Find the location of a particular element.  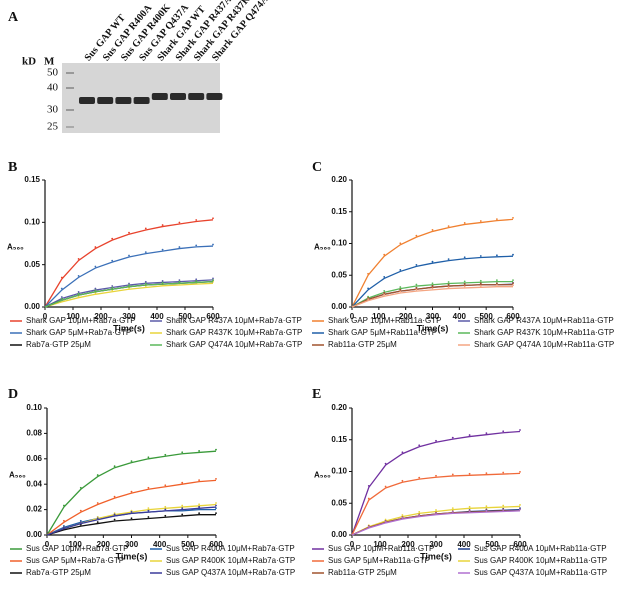

gel-unit: kD is located at coordinates (29, 62).